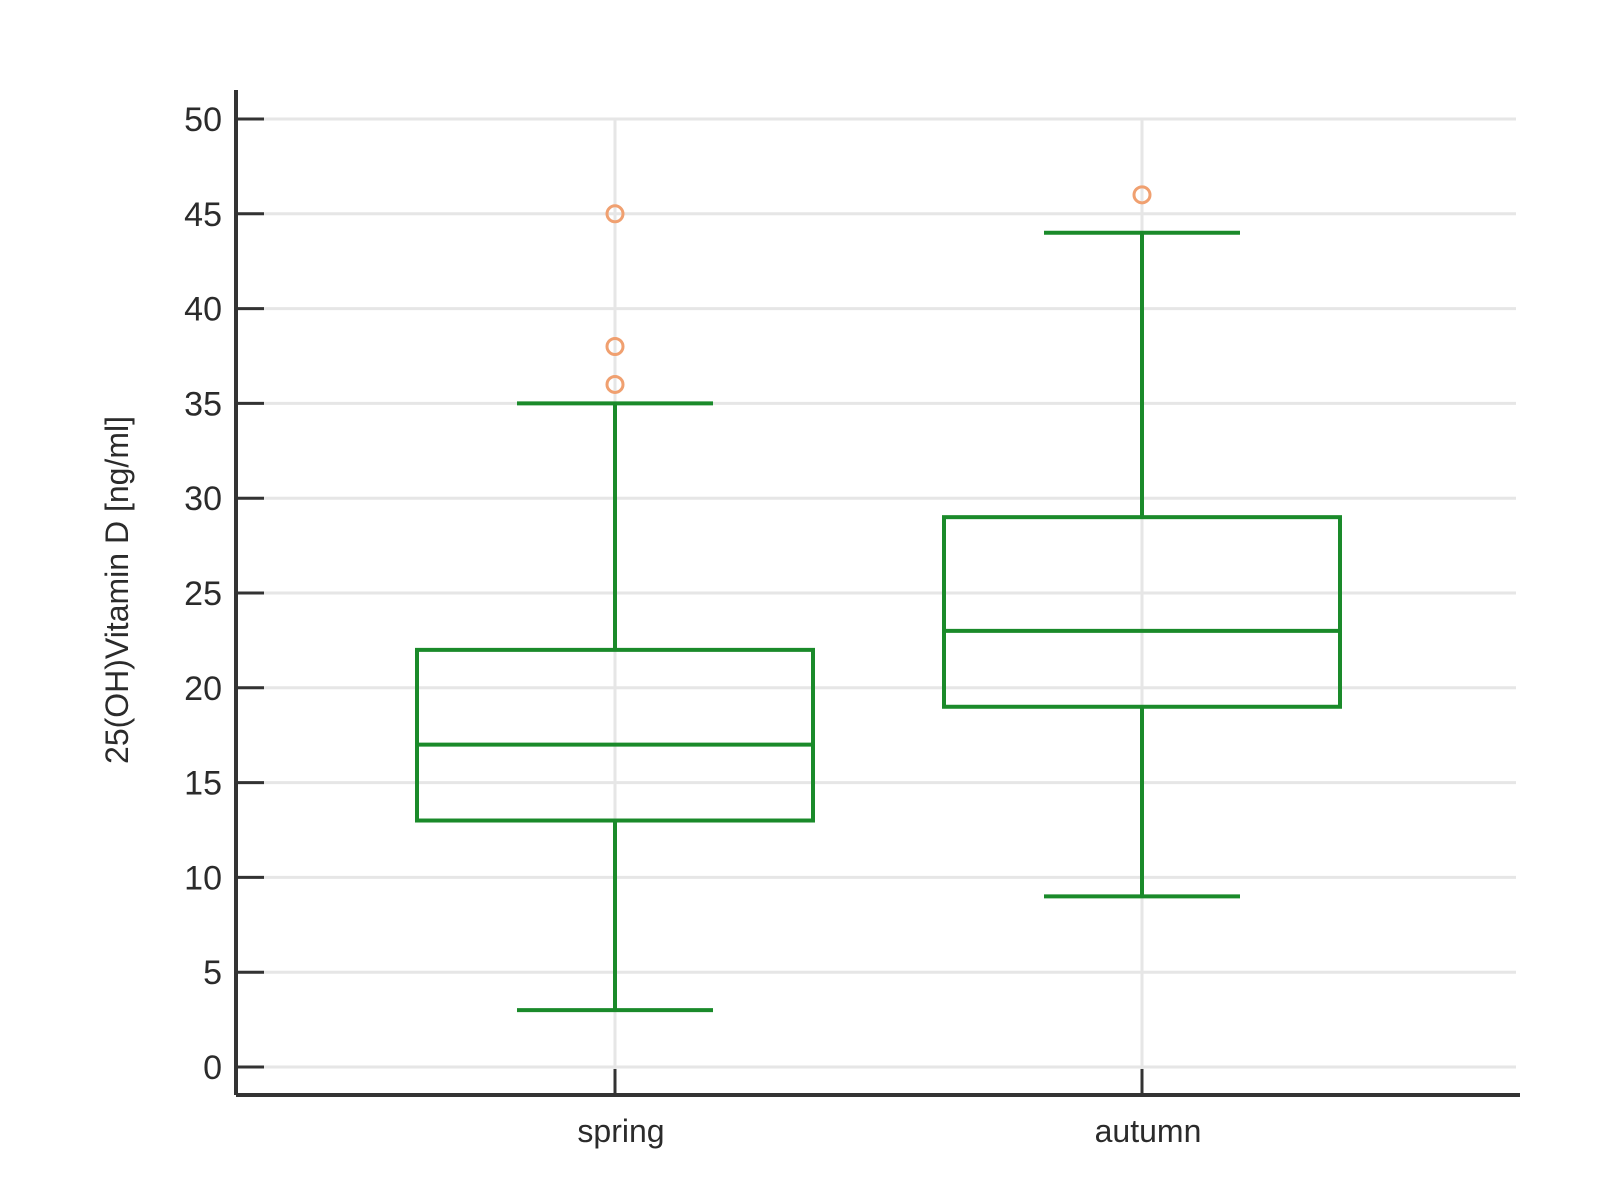 The height and width of the screenshot is (1202, 1606). Describe the element at coordinates (203, 784) in the screenshot. I see `y-tick-label: 15` at that location.